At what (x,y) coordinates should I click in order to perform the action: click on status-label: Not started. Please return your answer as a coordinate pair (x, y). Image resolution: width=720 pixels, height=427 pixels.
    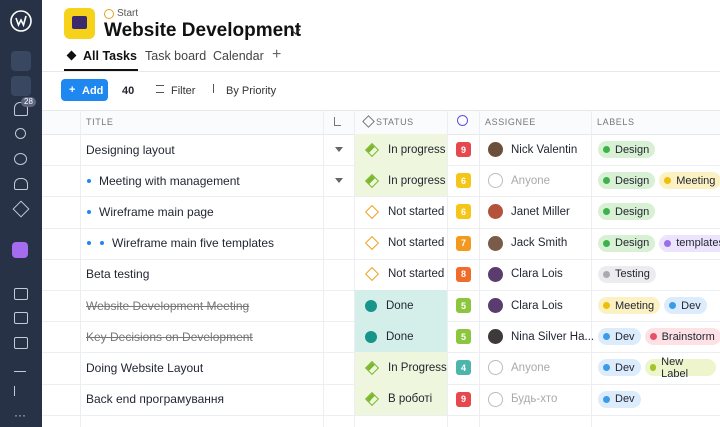
    Looking at the image, I should click on (416, 243).